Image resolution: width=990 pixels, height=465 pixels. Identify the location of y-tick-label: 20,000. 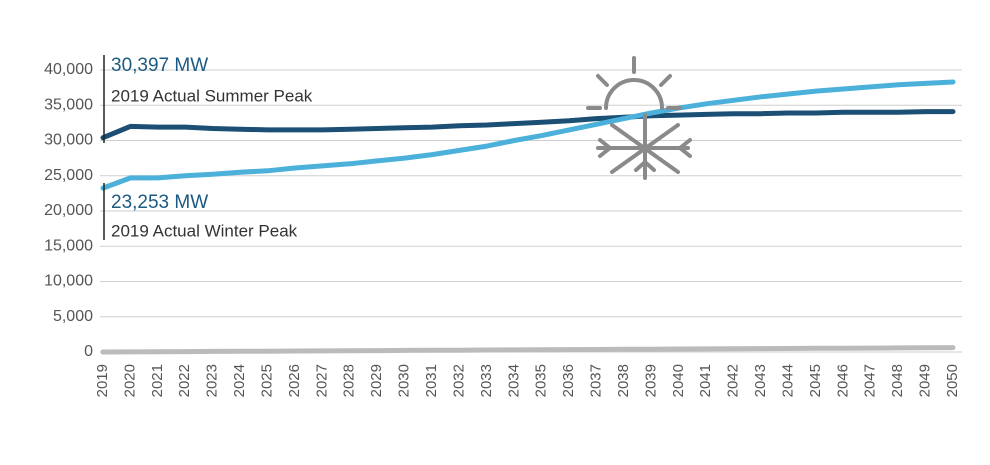
(68, 210).